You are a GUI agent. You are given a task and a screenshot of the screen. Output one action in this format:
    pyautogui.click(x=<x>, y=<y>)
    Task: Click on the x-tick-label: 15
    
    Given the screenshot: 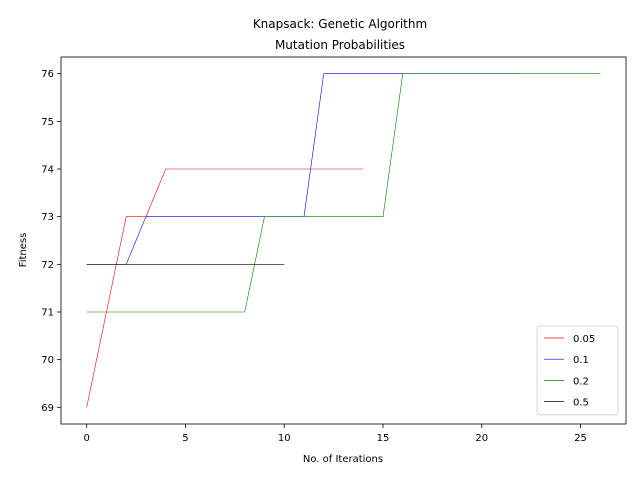 What is the action you would take?
    pyautogui.click(x=383, y=438)
    